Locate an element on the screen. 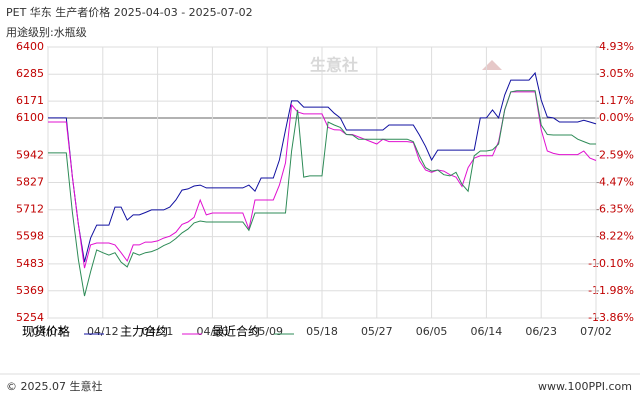 Image resolution: width=640 pixels, height=404 pixels. x-tick-label: 04/30 is located at coordinates (213, 331).